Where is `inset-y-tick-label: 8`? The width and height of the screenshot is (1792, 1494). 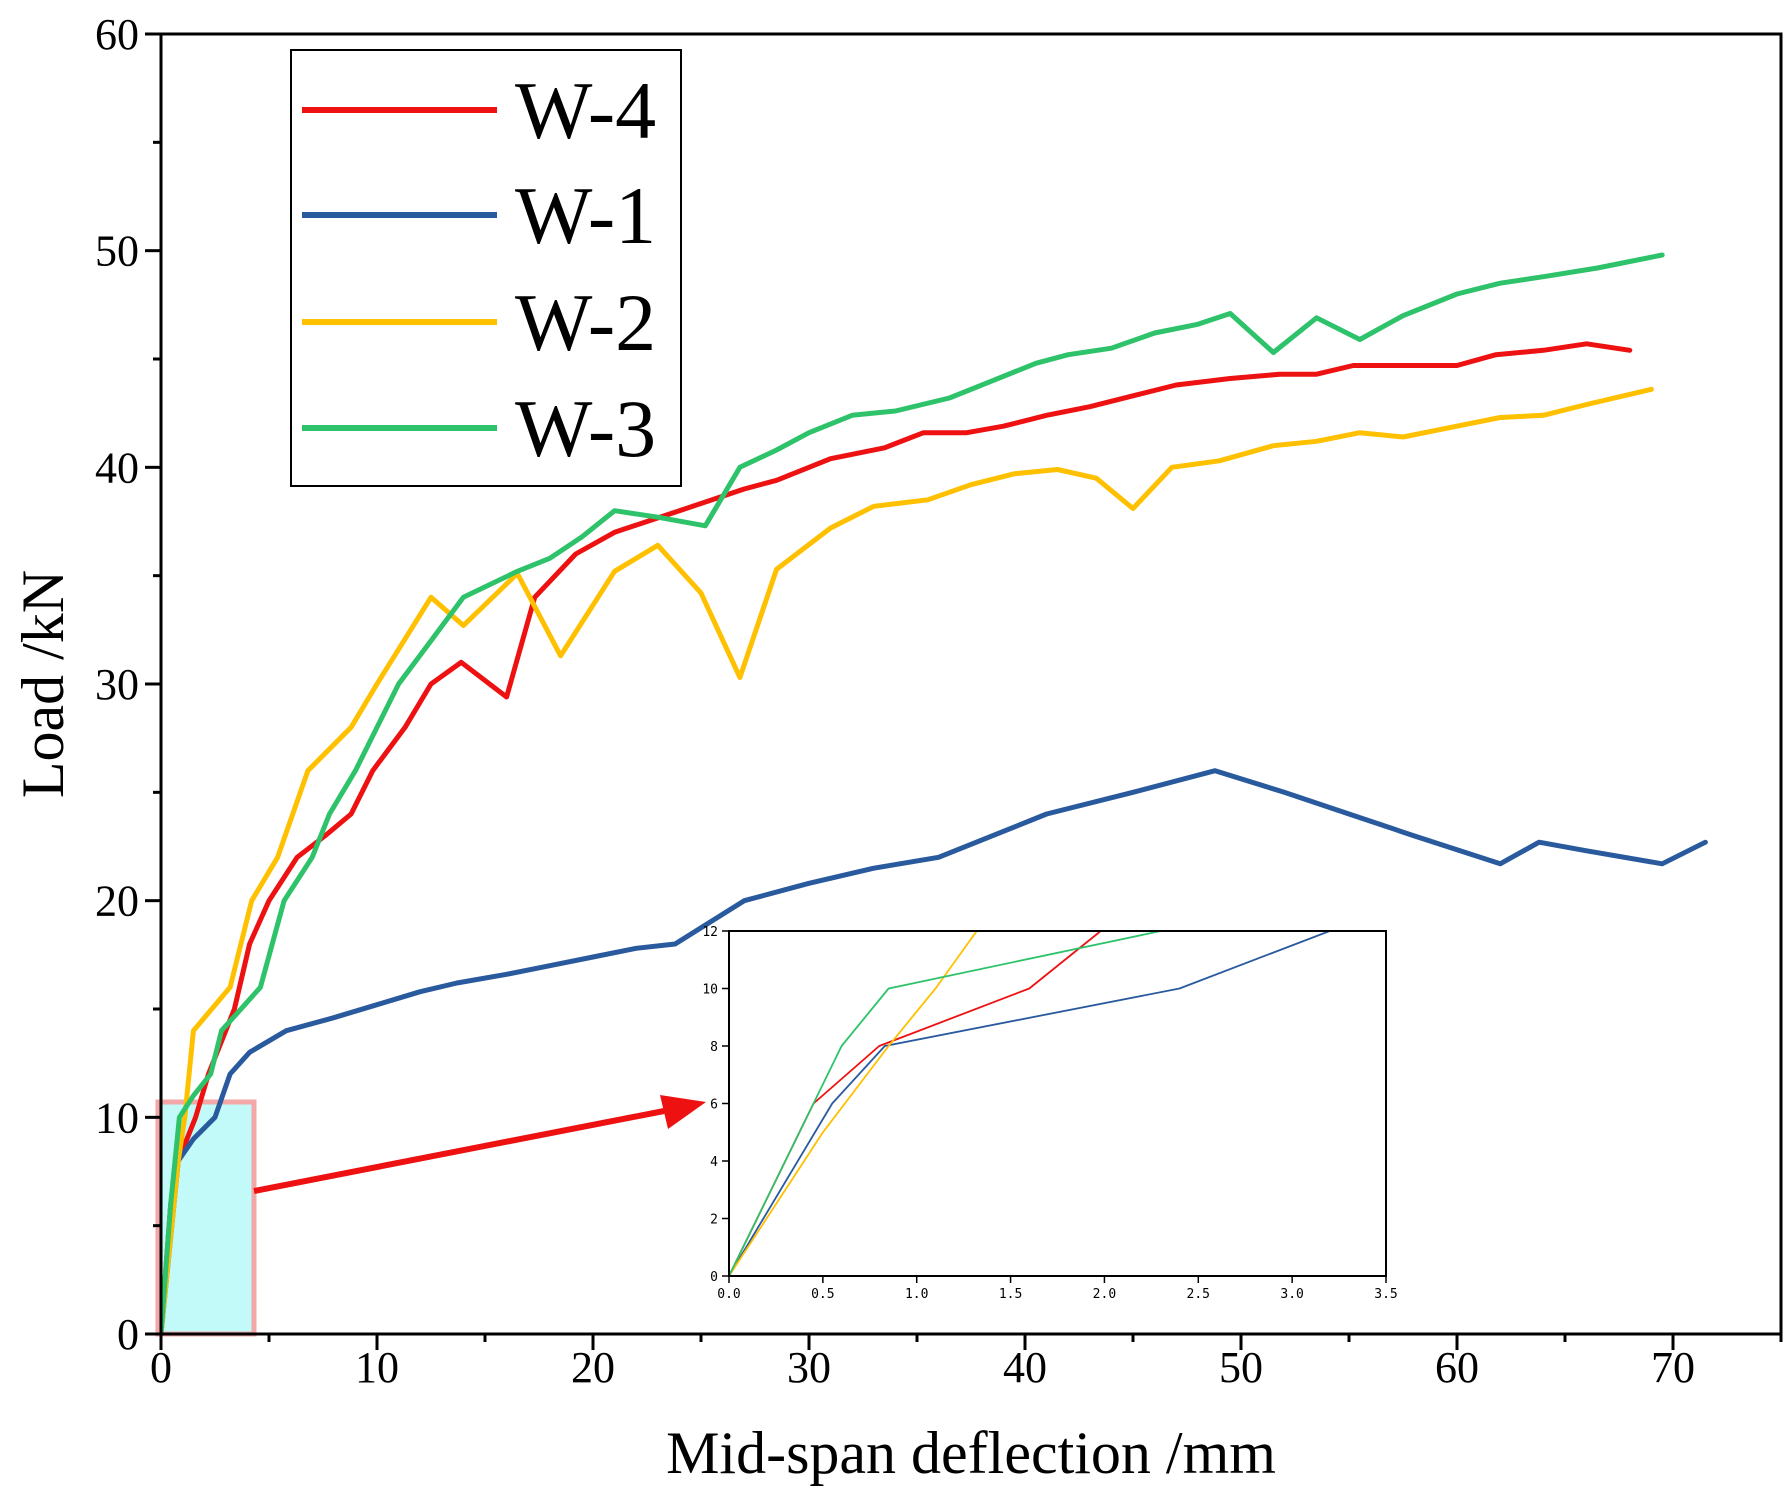 inset-y-tick-label: 8 is located at coordinates (714, 1047).